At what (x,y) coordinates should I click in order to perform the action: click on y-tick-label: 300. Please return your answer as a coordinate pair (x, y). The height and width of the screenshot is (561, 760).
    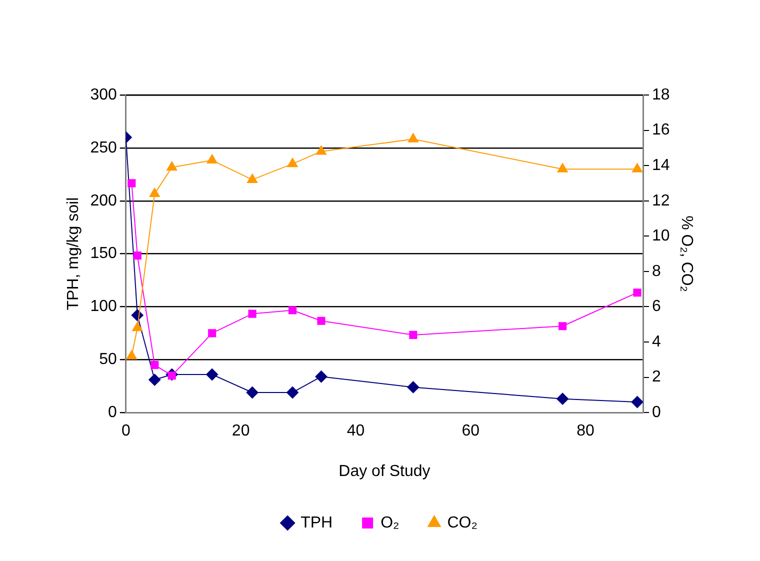
    Looking at the image, I should click on (103, 95).